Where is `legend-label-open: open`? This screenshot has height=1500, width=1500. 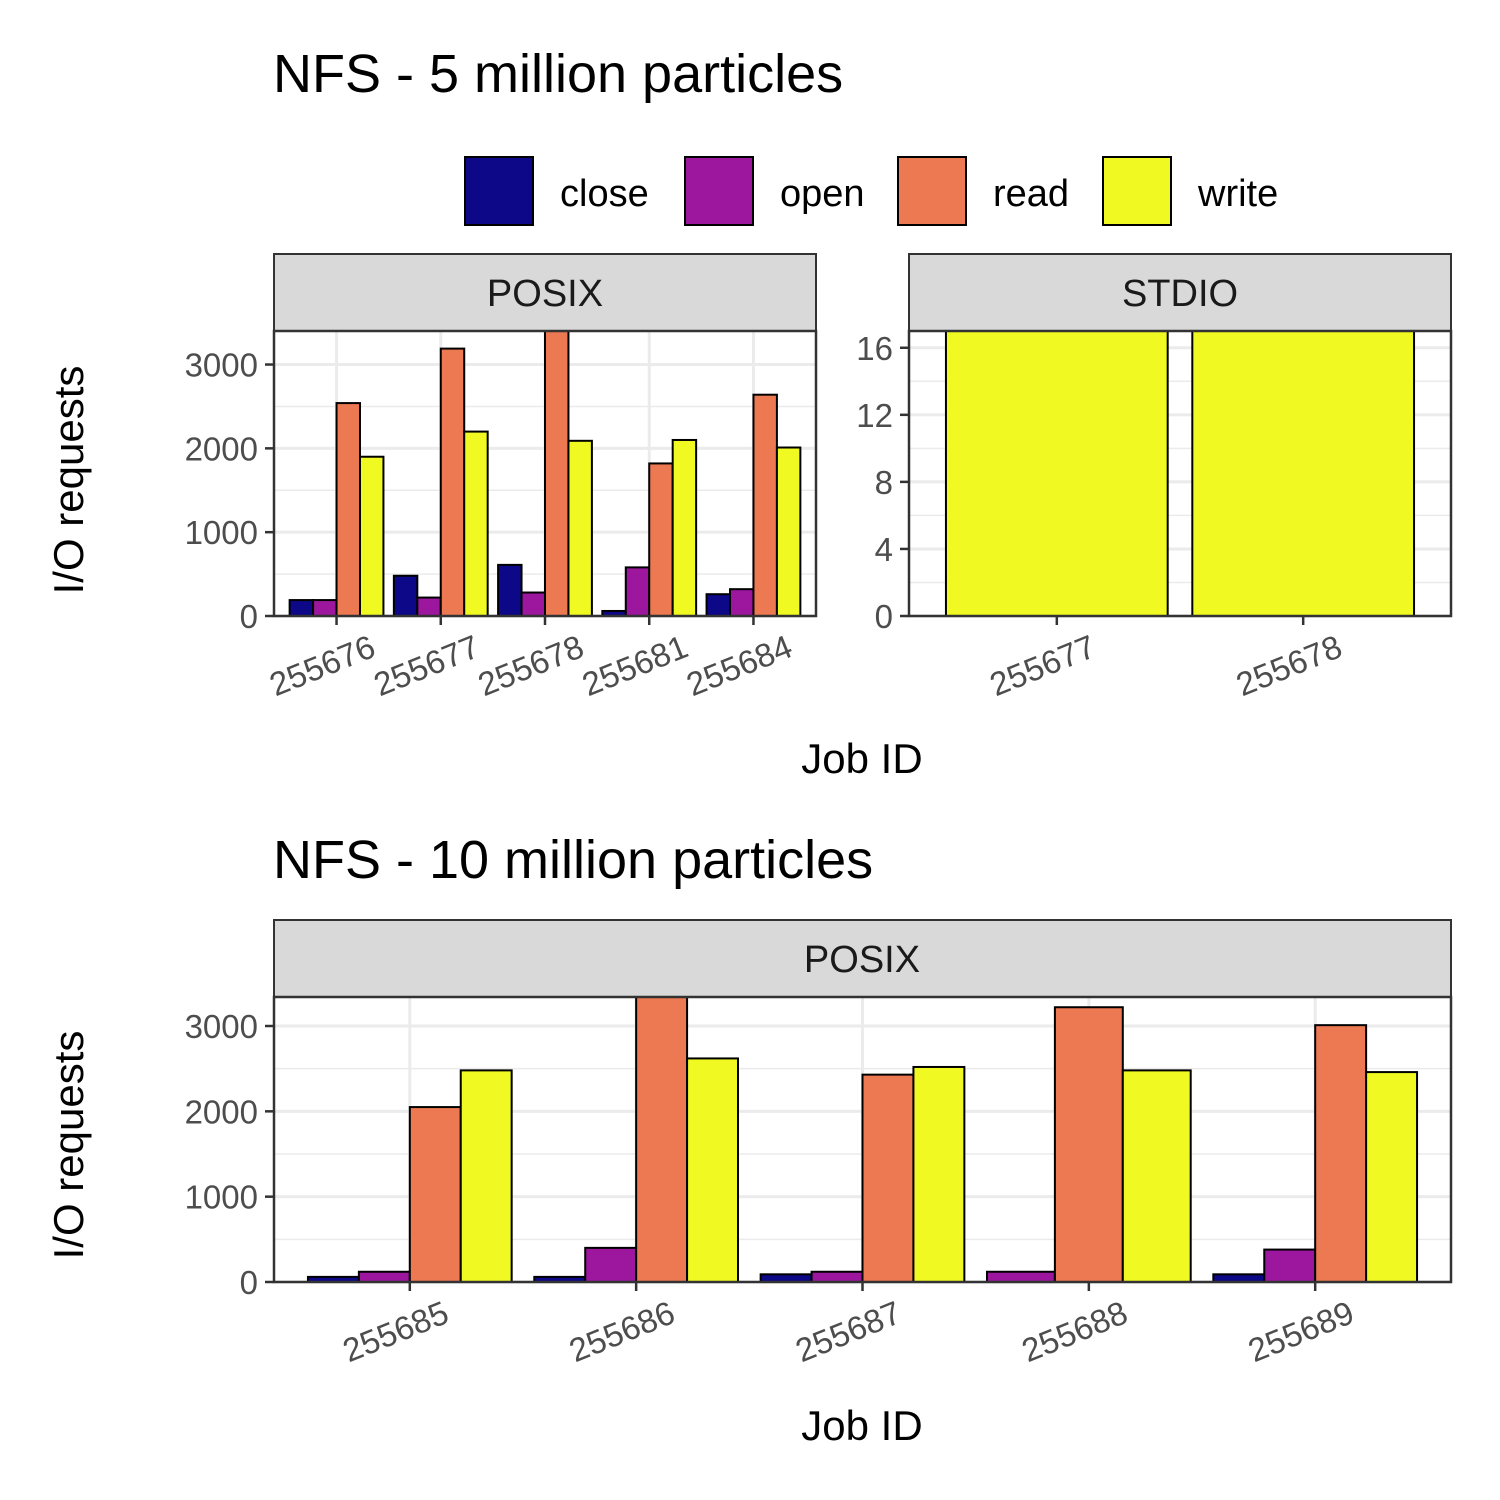
legend-label-open: open is located at coordinates (822, 194).